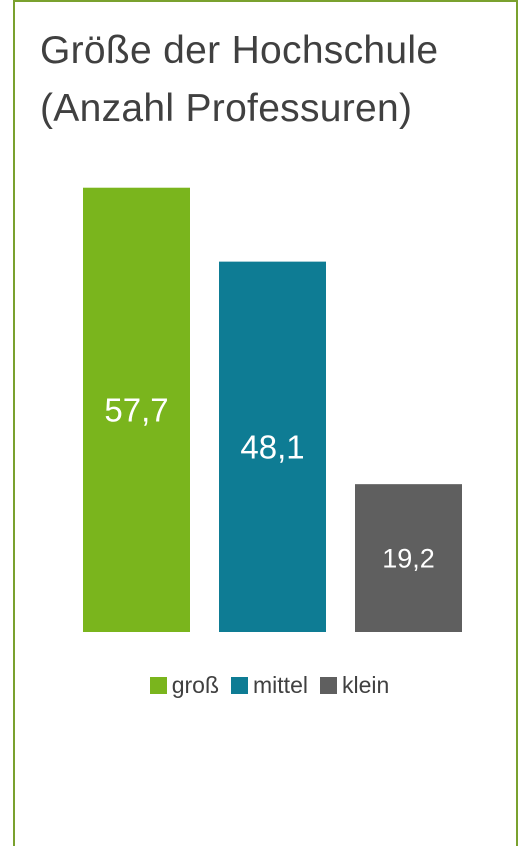 The width and height of the screenshot is (523, 849). Describe the element at coordinates (195, 685) in the screenshot. I see `legend-label-gross: groß` at that location.